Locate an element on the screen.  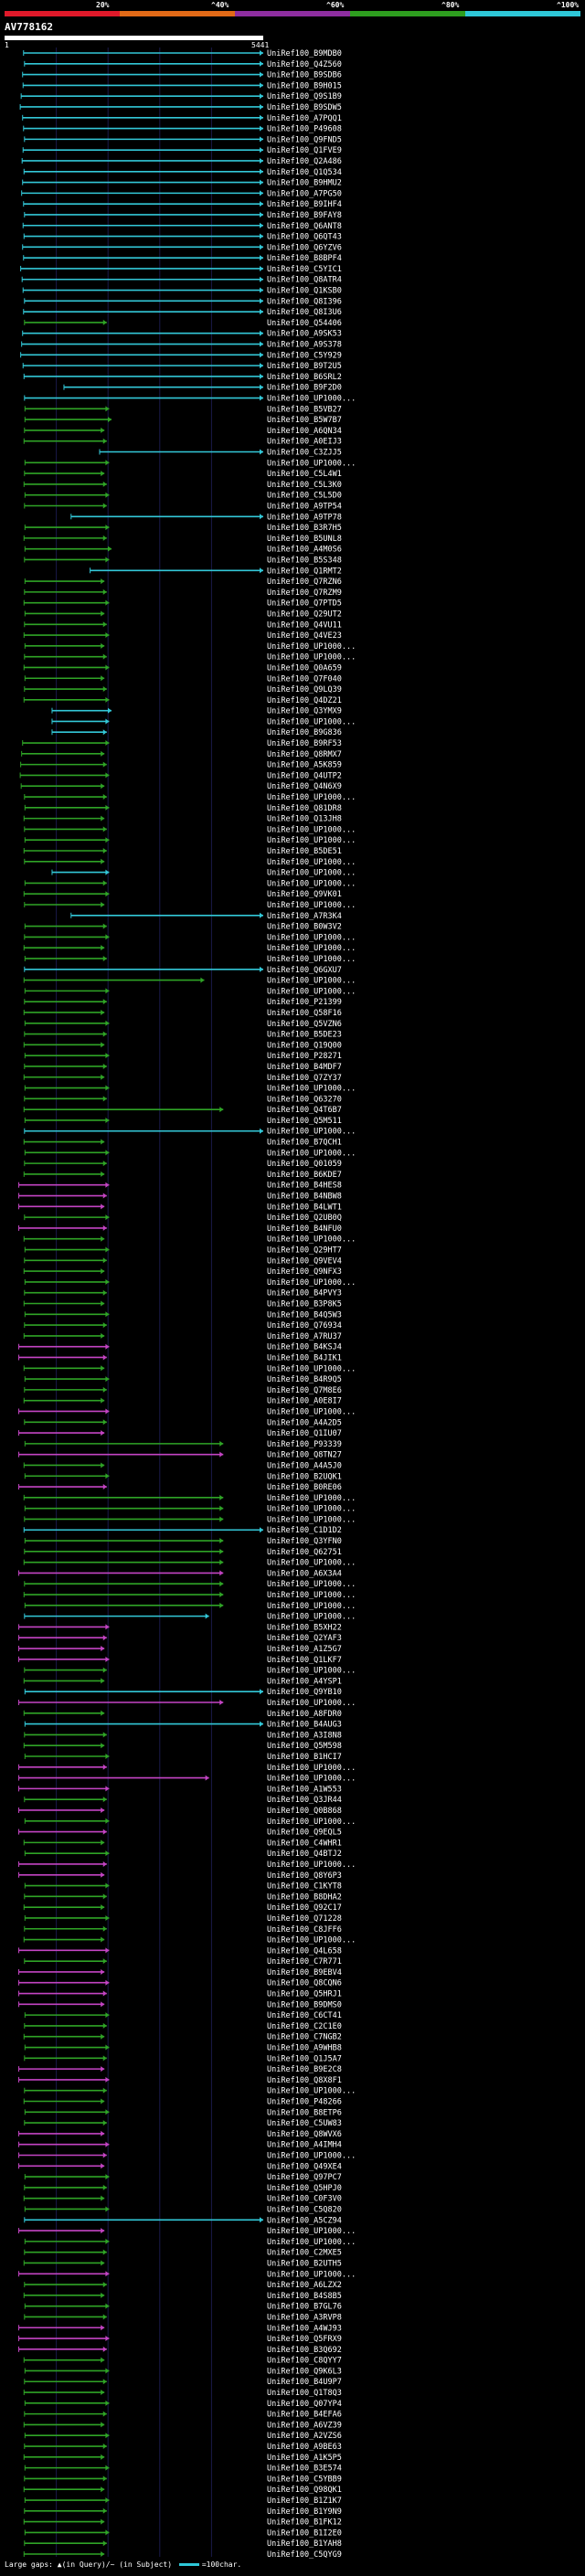
hit-row: UniRef100_C5Q820 is located at coordinates (183, 2209).